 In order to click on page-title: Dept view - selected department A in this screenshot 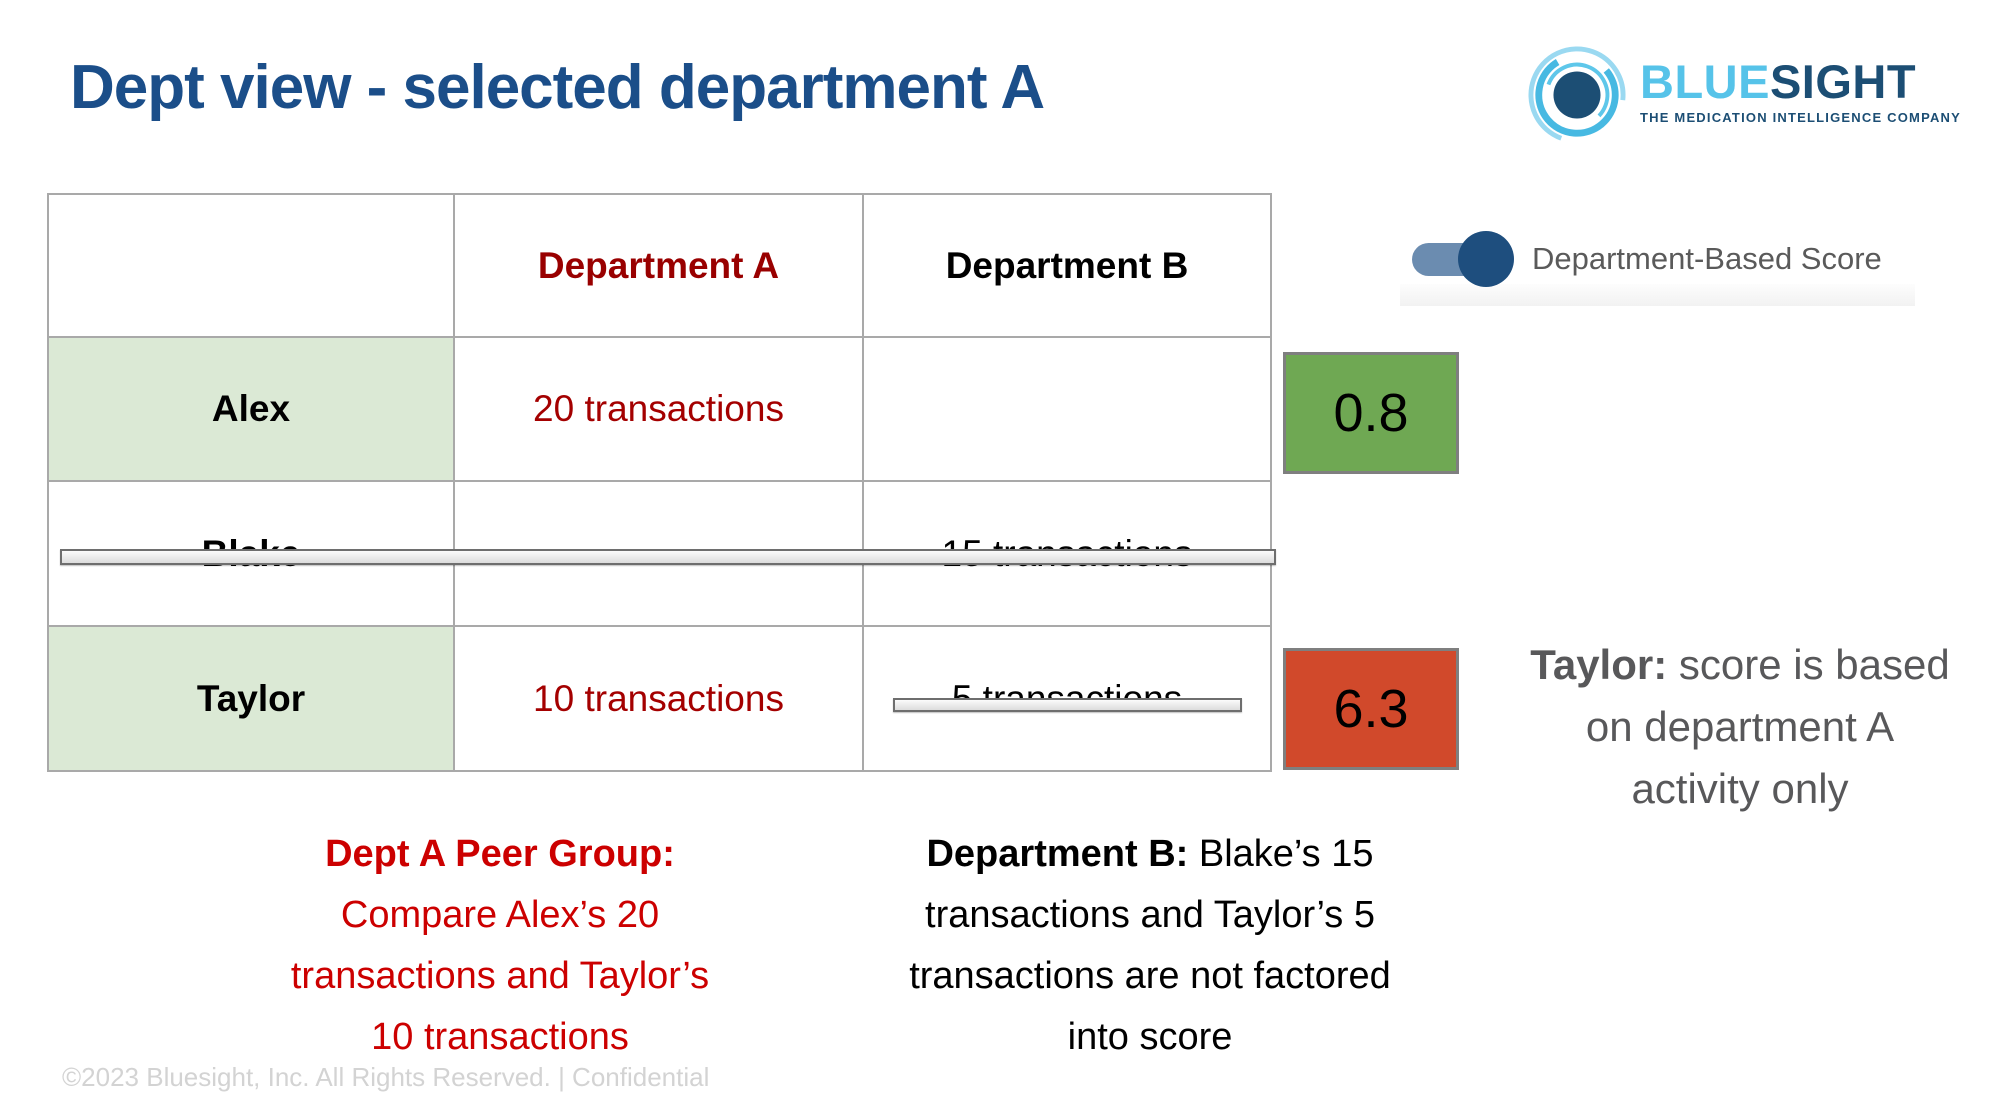, I will do `click(557, 87)`.